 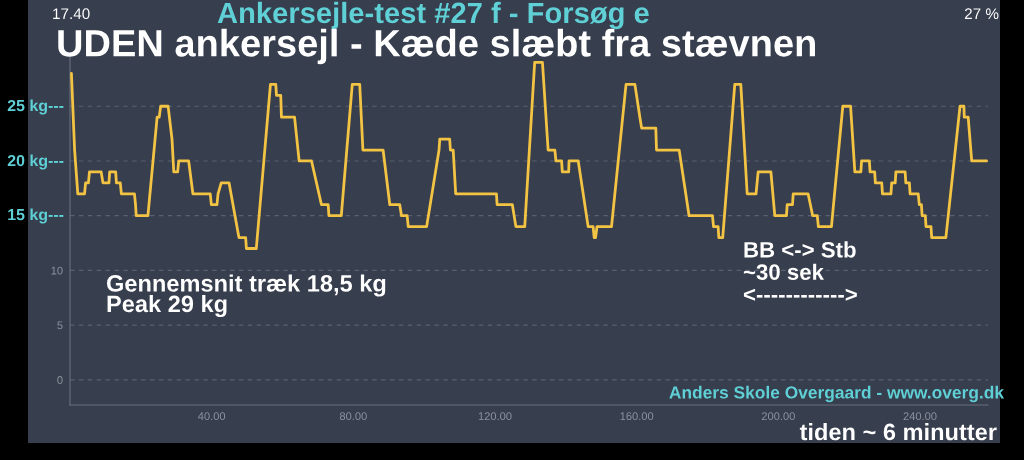 What do you see at coordinates (167, 306) in the screenshot?
I see `annotation: Peak 29 kg` at bounding box center [167, 306].